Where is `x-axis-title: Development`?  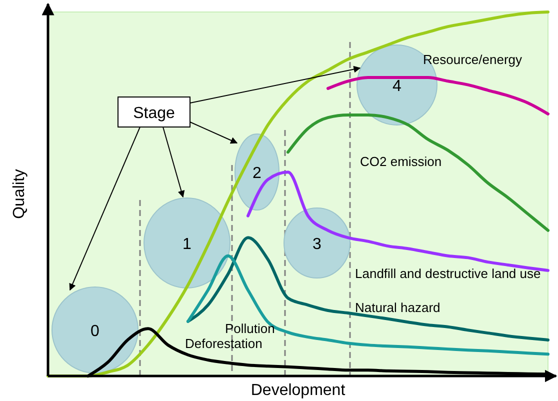
x-axis-title: Development is located at coordinates (298, 390).